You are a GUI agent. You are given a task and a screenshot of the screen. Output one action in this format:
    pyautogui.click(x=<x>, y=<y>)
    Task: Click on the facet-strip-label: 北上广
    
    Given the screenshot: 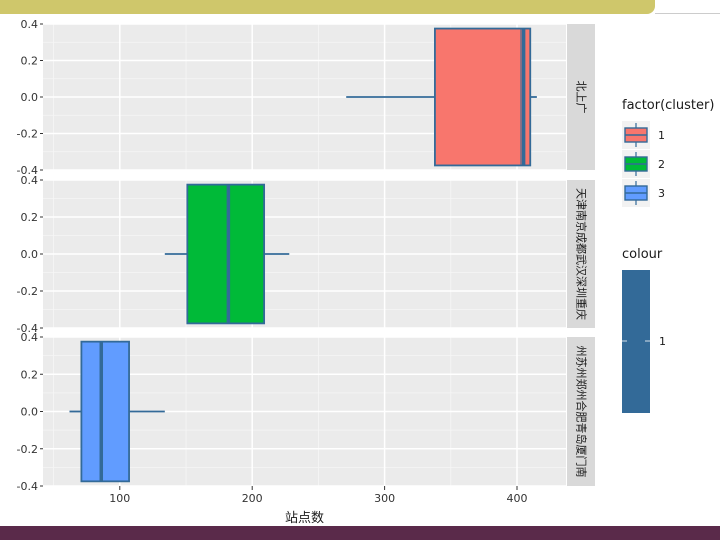 What is the action you would take?
    pyautogui.click(x=581, y=97)
    